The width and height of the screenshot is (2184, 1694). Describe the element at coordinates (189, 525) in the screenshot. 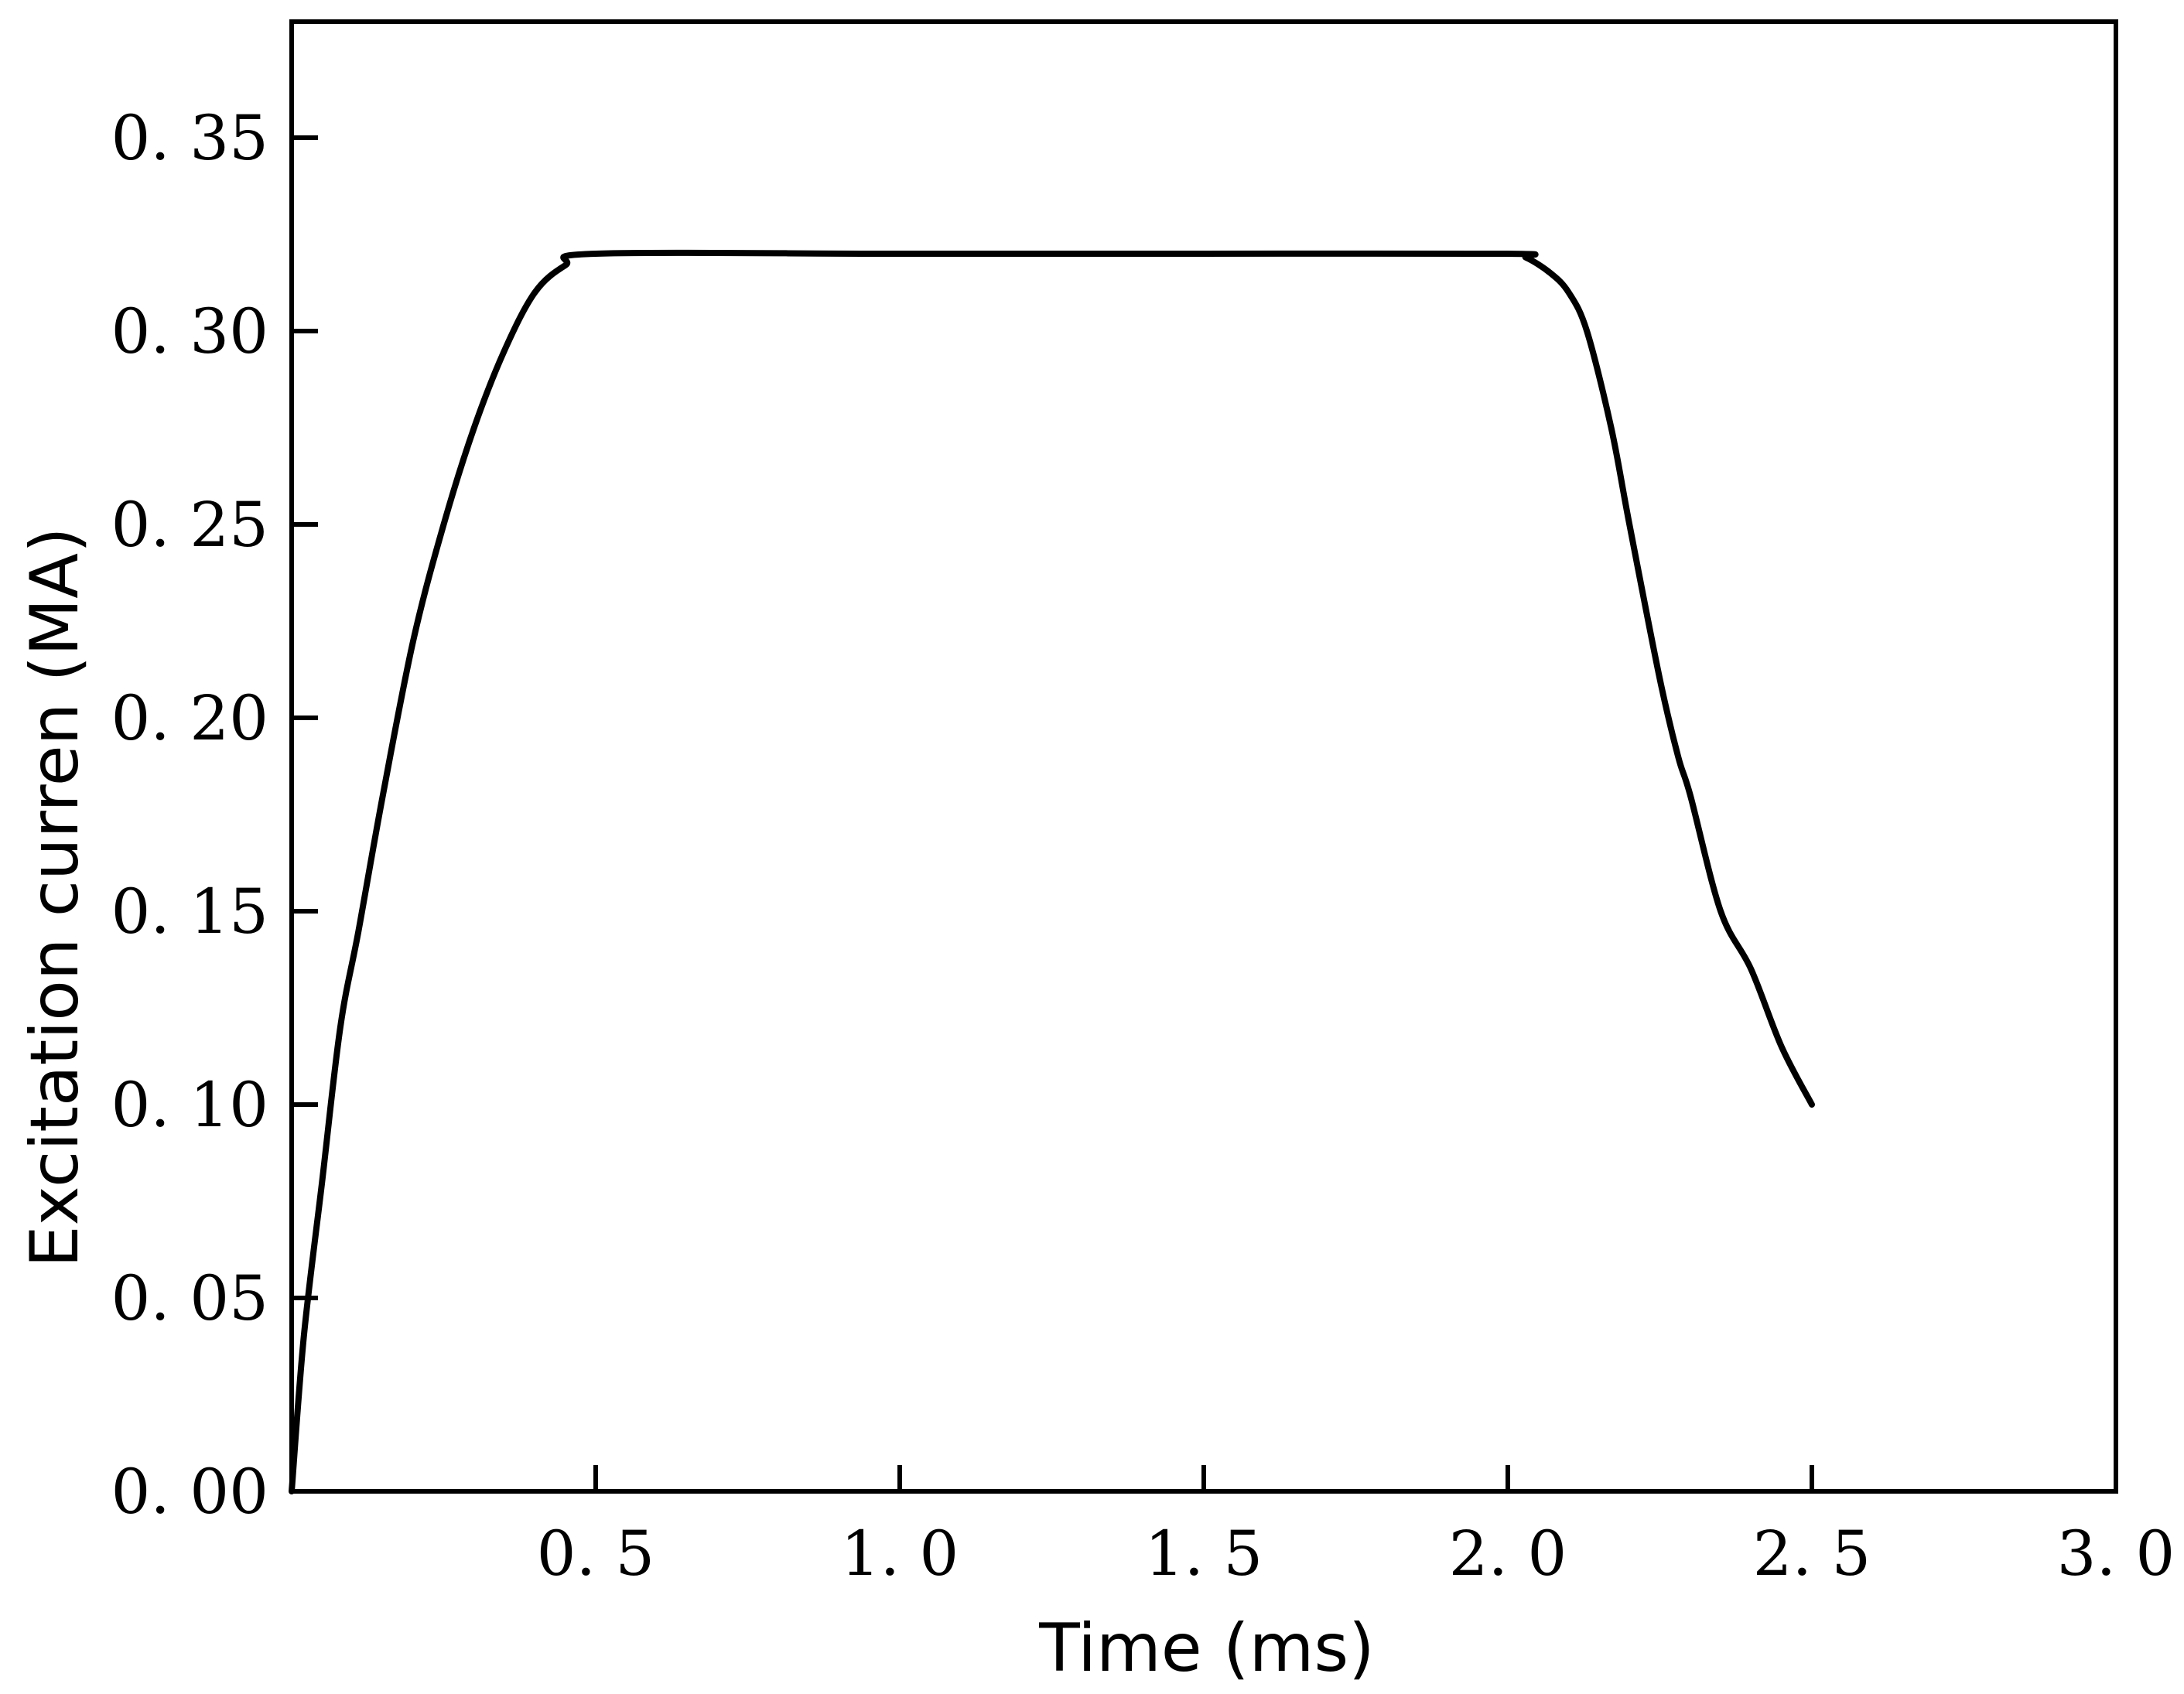

I see `y-tick-label: 0. 25` at that location.